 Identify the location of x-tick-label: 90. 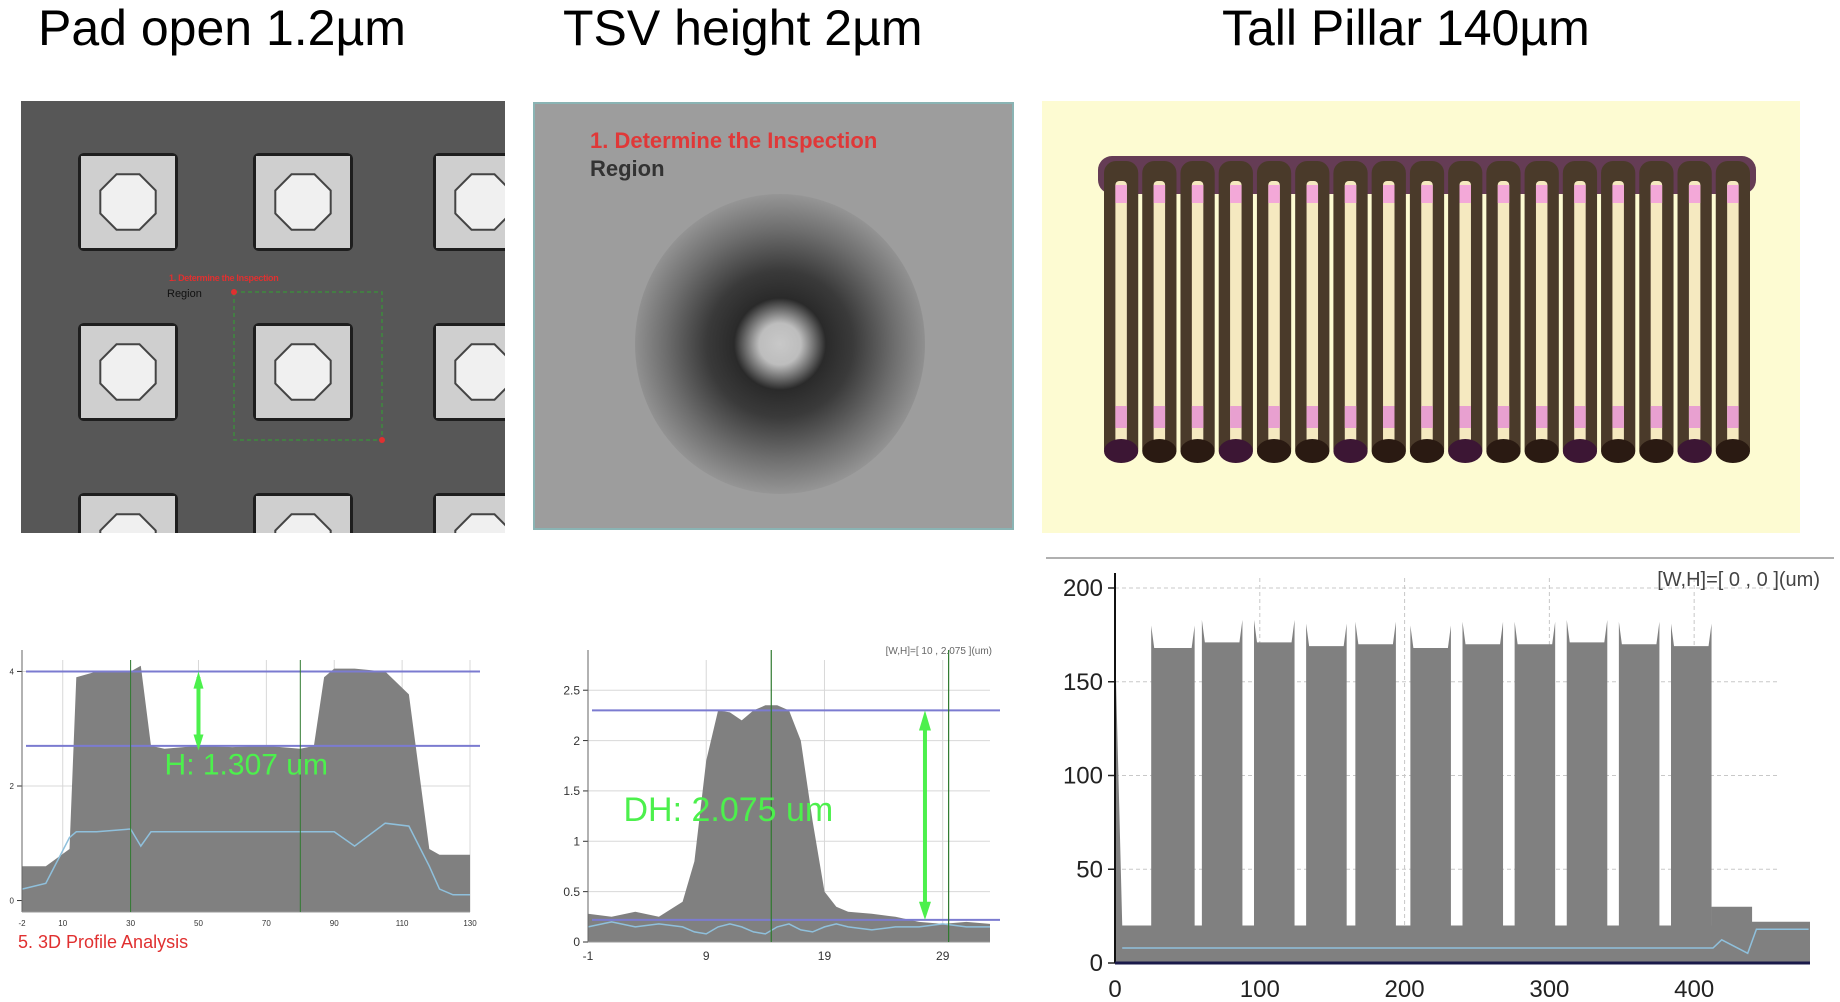
(334, 923).